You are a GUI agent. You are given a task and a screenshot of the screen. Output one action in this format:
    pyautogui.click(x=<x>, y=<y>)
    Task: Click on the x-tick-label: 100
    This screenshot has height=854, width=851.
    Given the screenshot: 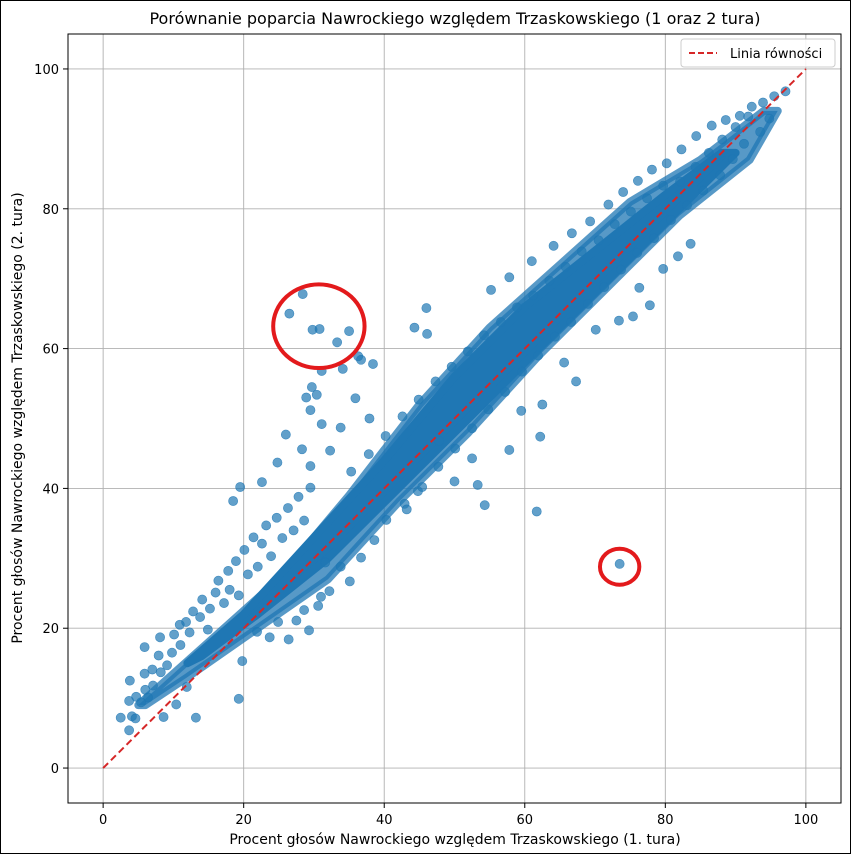 What is the action you would take?
    pyautogui.click(x=805, y=820)
    